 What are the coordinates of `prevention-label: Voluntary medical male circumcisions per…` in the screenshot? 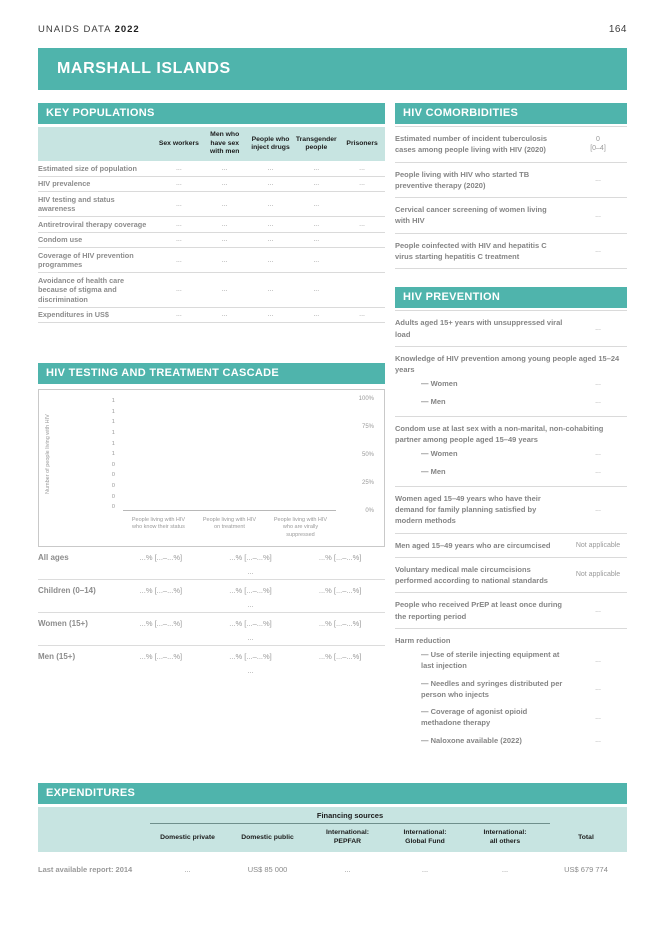 It's located at (471, 575).